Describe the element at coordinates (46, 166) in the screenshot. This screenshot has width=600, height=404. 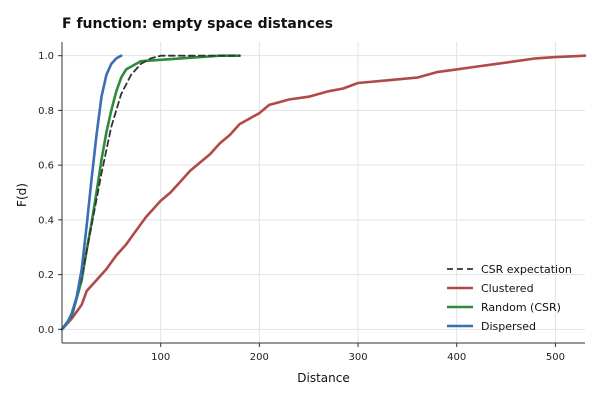
I see `y-tick-label: 0.6` at that location.